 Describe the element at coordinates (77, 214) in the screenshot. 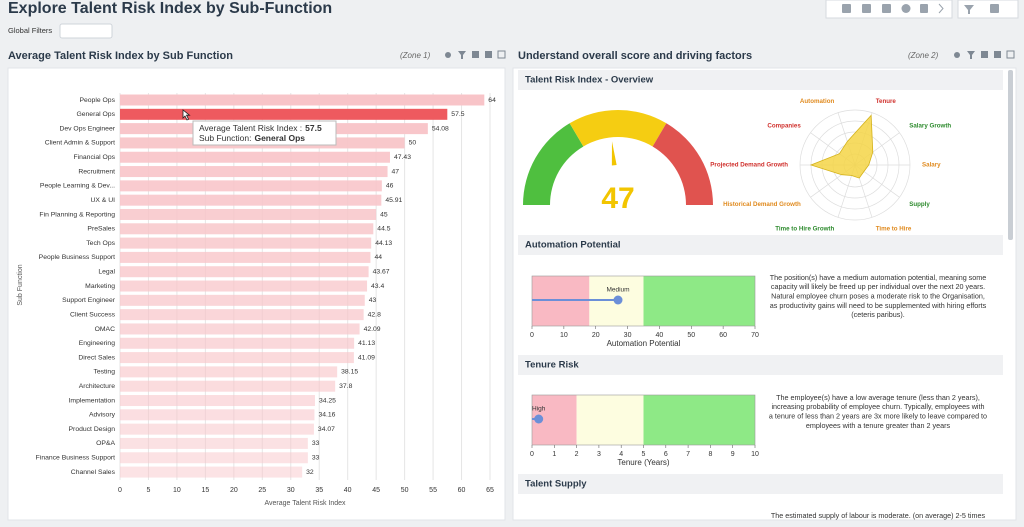

I see `y-tick-label: Fin Planning & Reporting` at that location.